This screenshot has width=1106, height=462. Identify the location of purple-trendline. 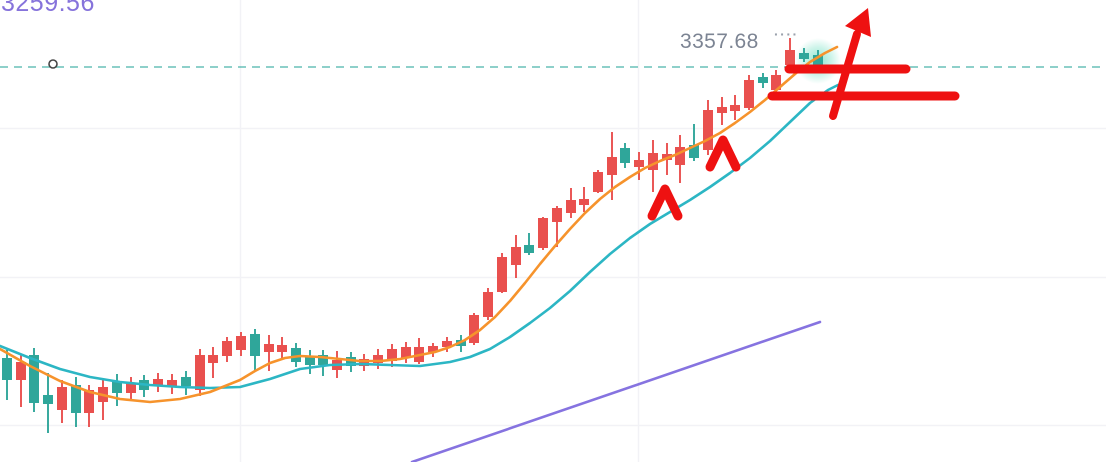
(616, 391).